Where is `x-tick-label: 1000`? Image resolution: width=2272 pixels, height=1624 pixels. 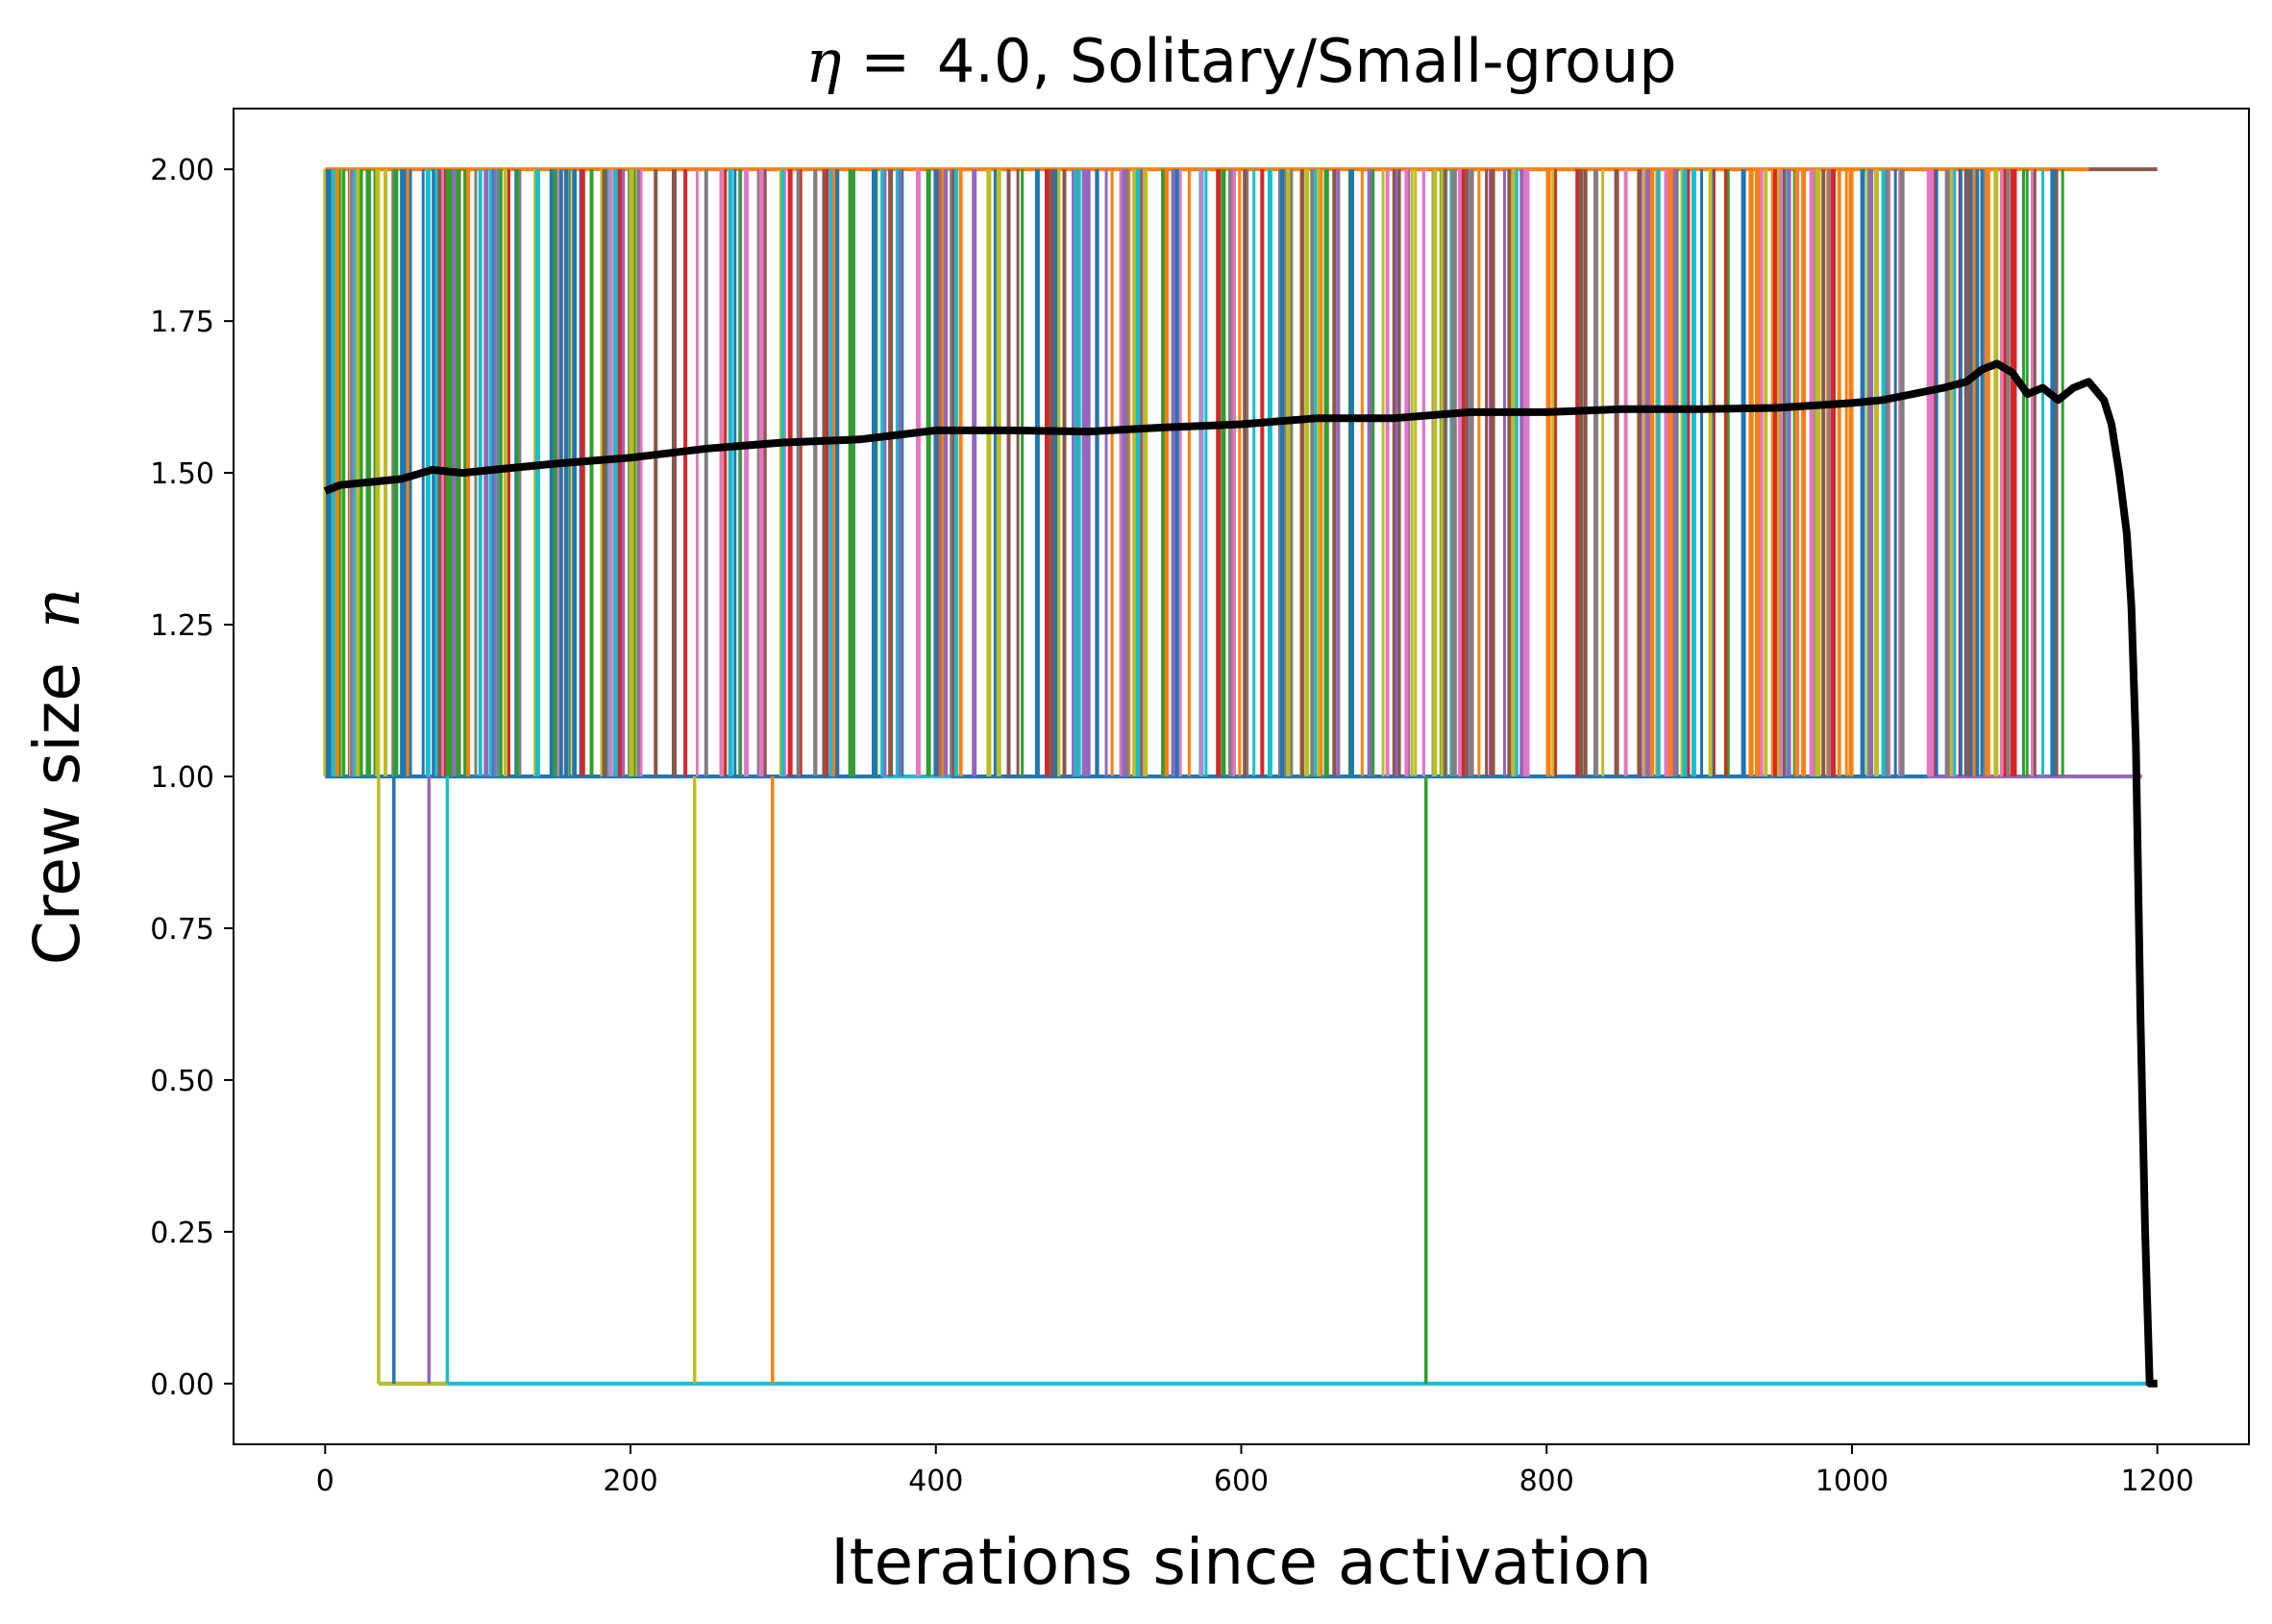
x-tick-label: 1000 is located at coordinates (1852, 1481).